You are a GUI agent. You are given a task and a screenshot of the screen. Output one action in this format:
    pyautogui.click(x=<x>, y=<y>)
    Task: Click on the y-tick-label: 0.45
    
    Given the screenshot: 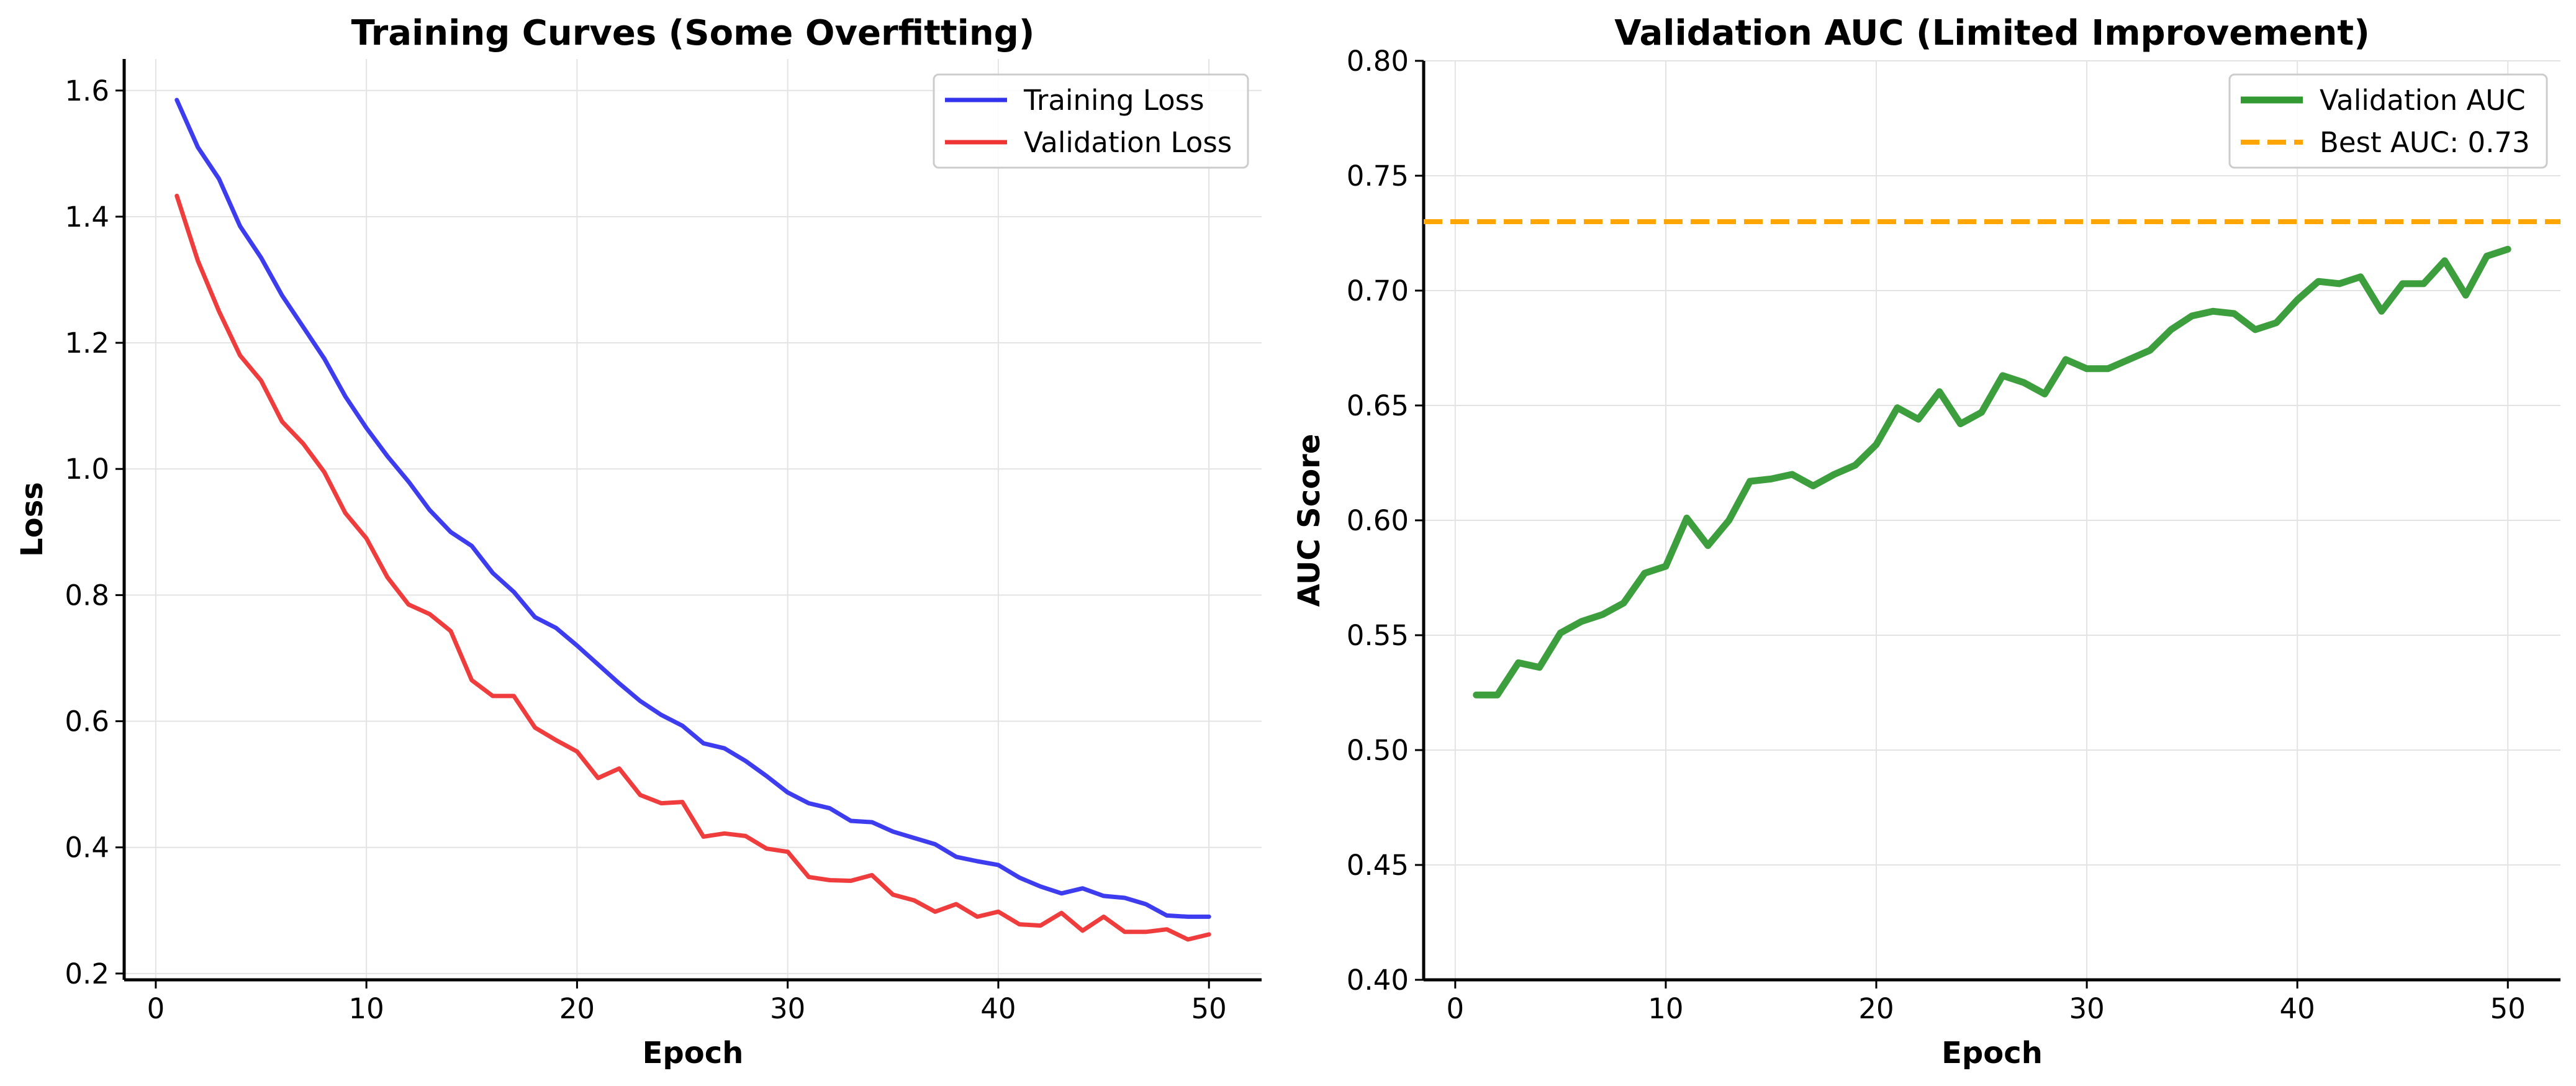 What is the action you would take?
    pyautogui.click(x=1378, y=866)
    